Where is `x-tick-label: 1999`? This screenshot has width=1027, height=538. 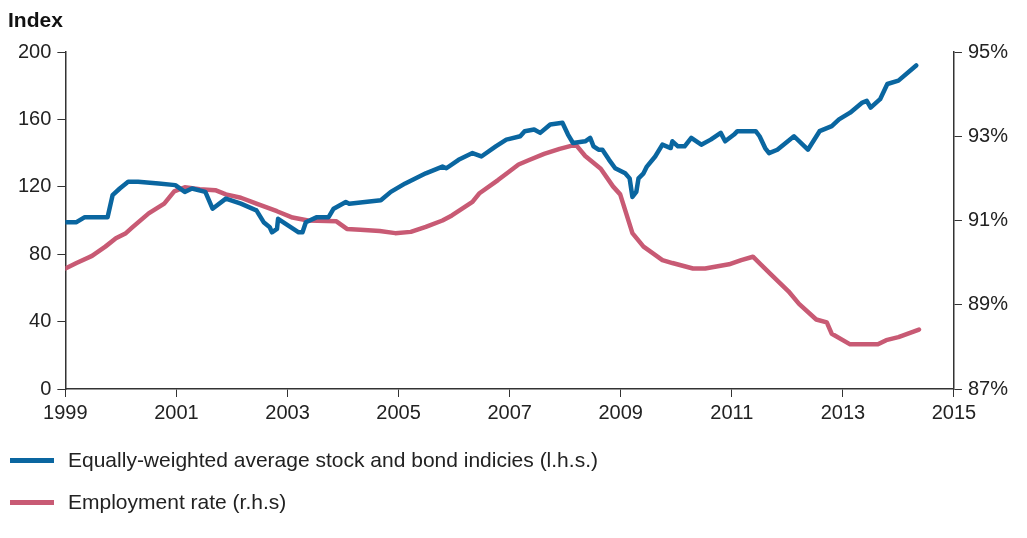
x-tick-label: 1999 is located at coordinates (65, 411).